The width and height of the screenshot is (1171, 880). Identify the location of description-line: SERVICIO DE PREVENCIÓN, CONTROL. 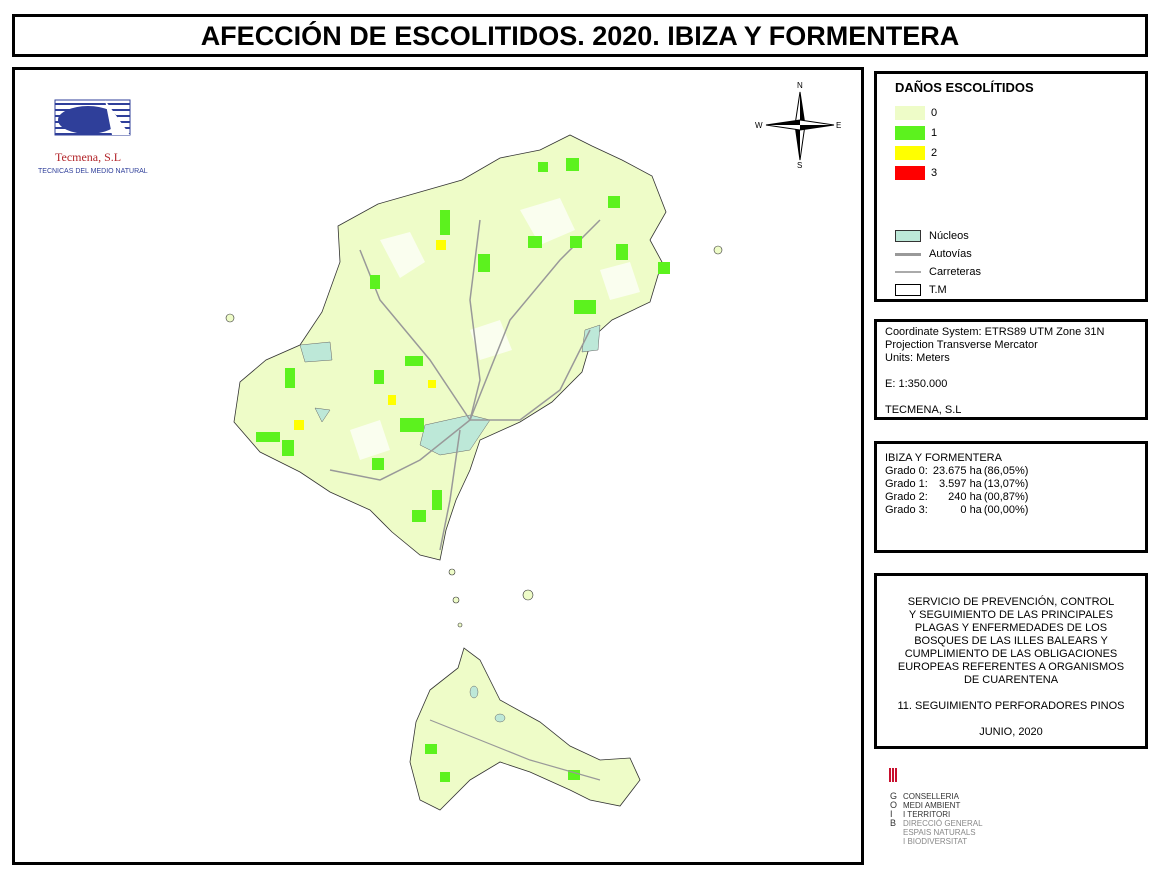
(1011, 602).